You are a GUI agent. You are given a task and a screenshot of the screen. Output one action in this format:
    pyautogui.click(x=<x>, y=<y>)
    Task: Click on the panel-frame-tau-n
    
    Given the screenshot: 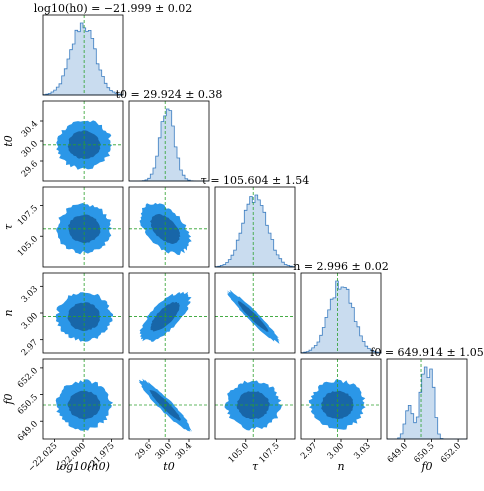 What is the action you would take?
    pyautogui.click(x=255, y=313)
    